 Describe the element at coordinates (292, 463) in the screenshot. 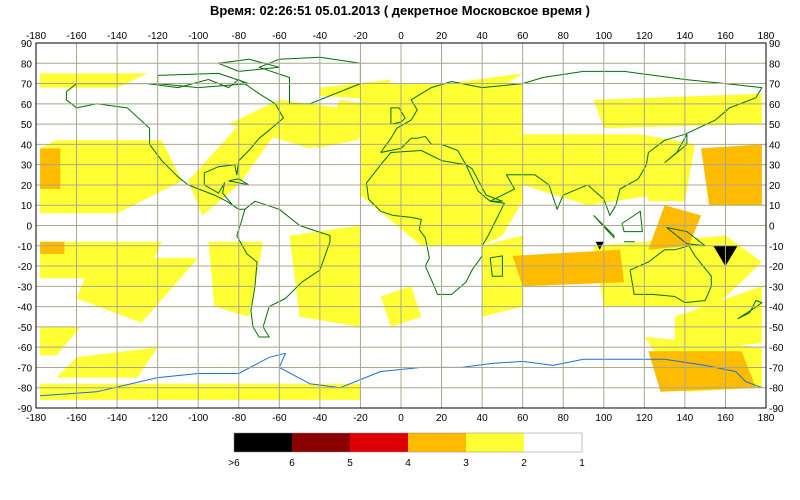

I see `legend-label: 6` at that location.